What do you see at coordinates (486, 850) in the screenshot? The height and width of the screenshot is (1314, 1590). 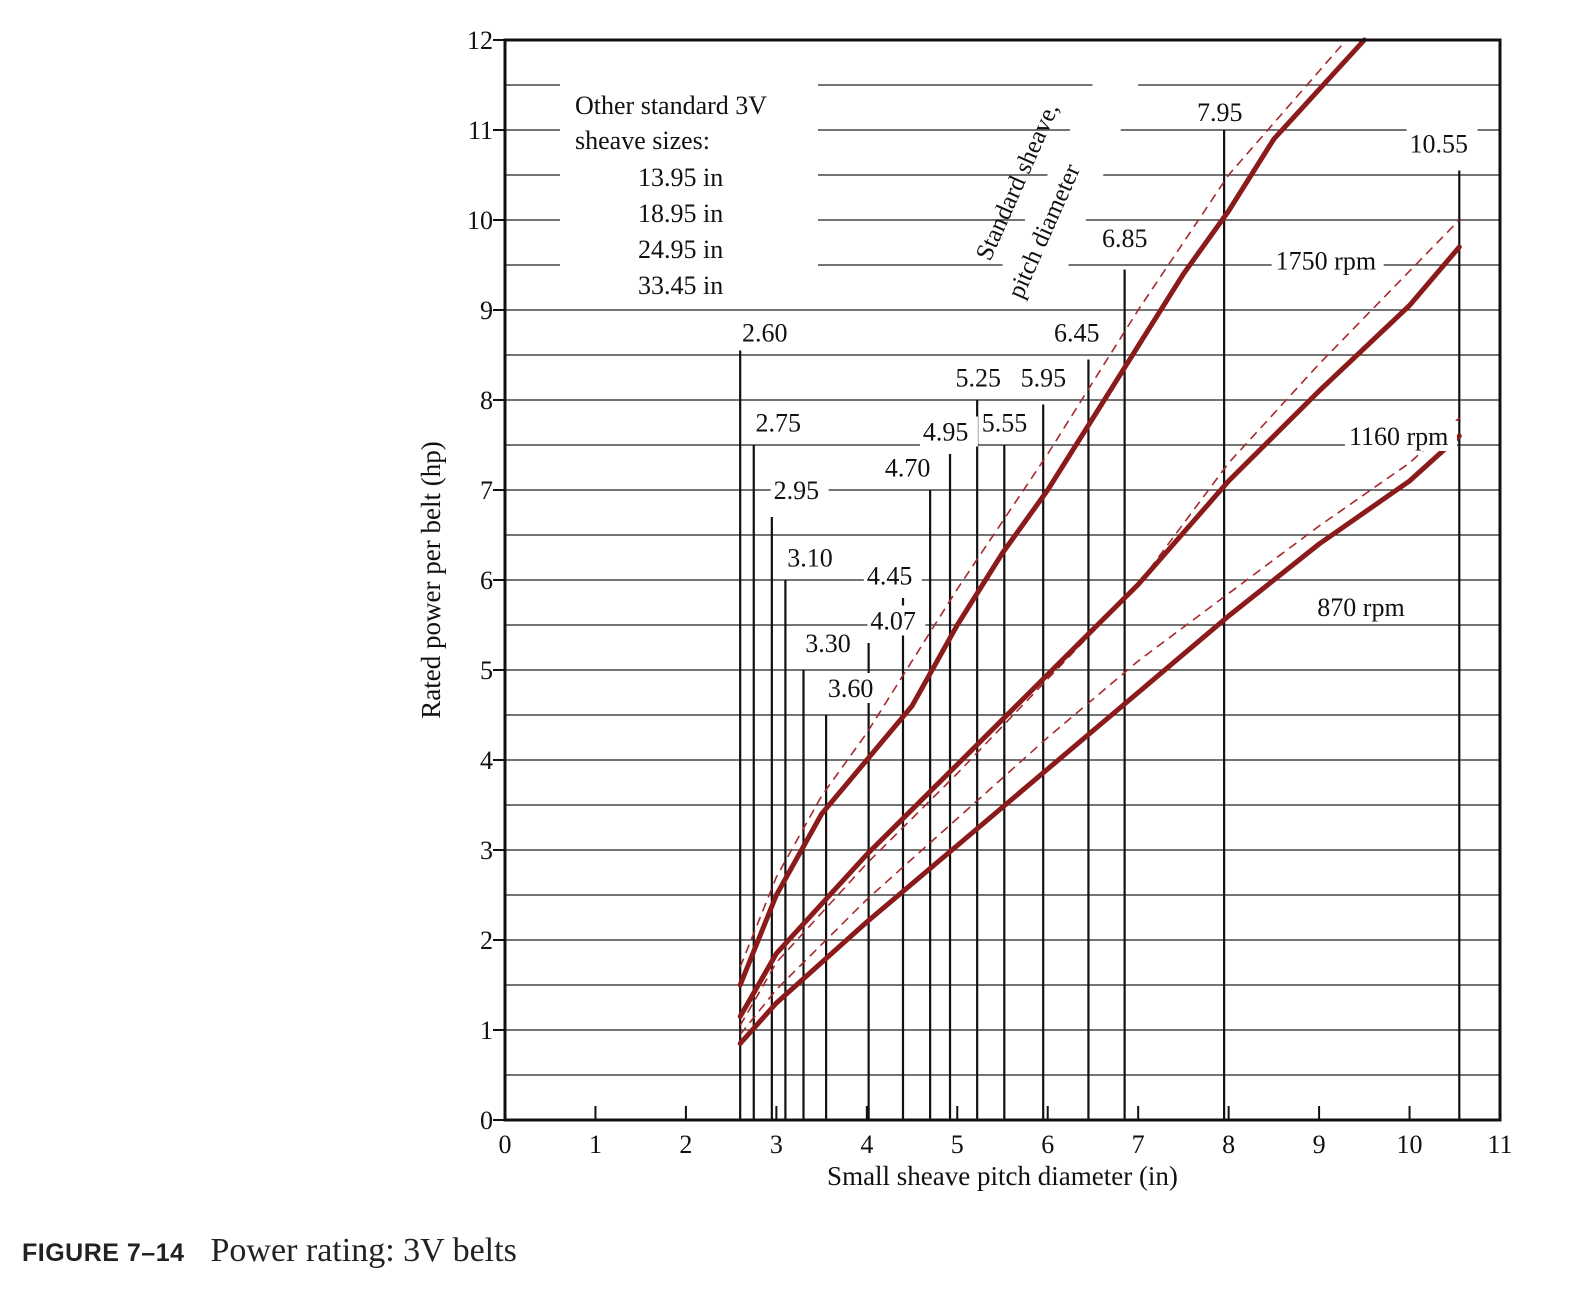 I see `y-tick-label: 3` at bounding box center [486, 850].